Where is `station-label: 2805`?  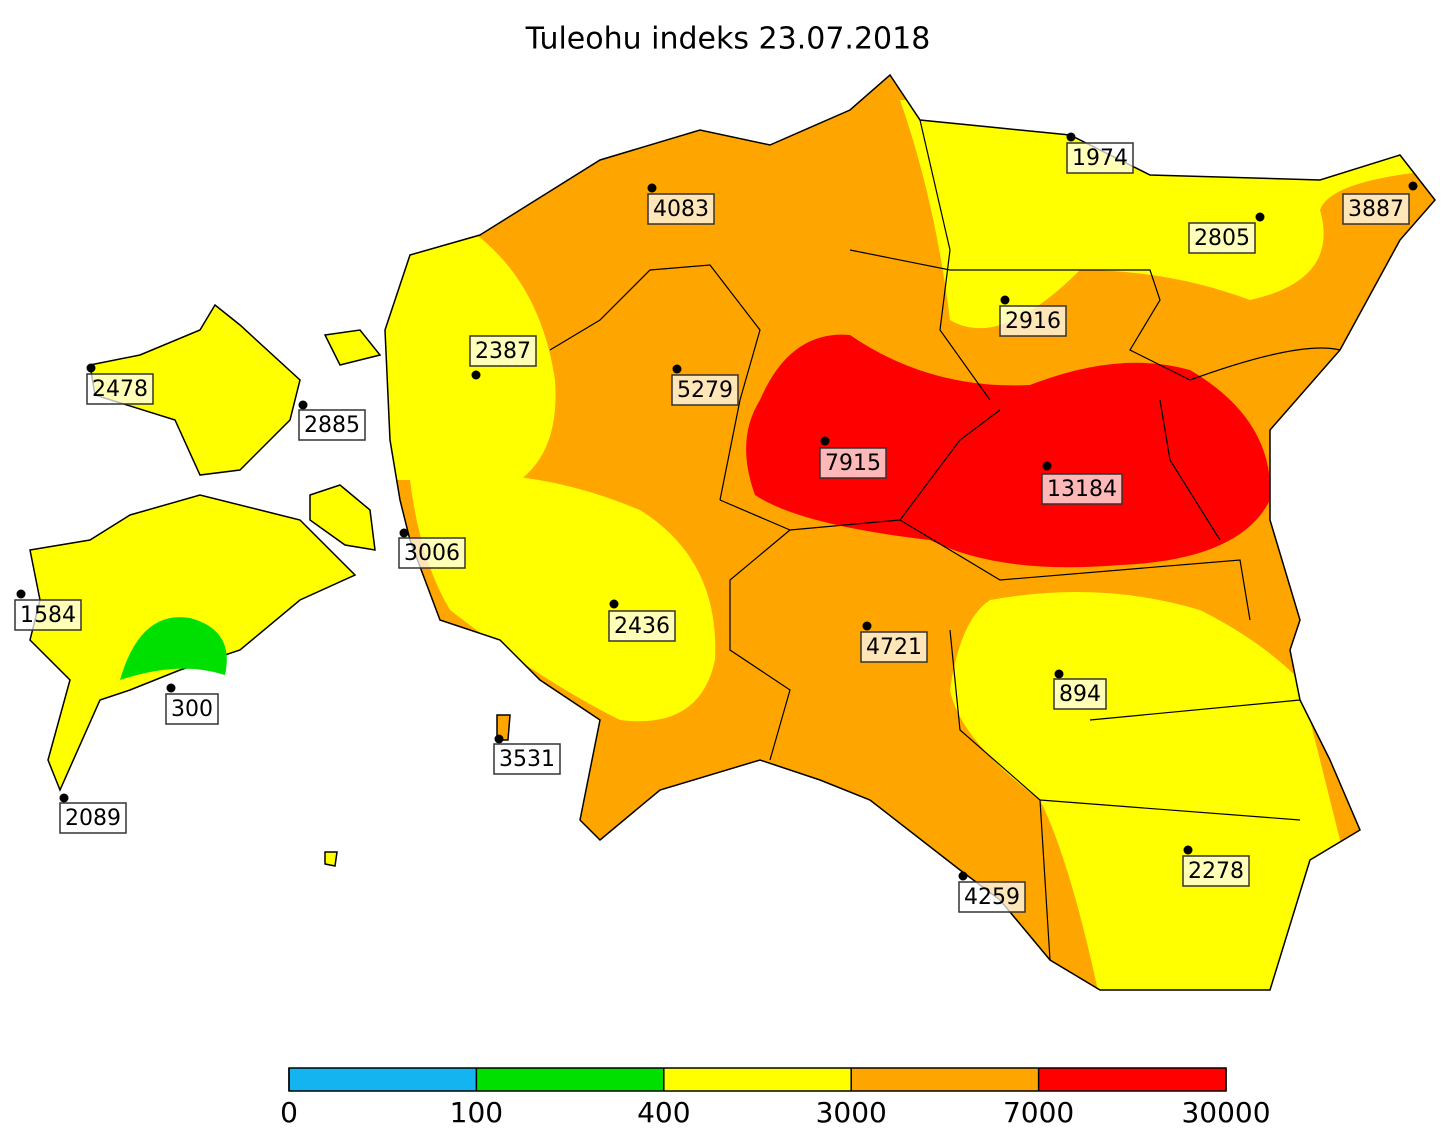
station-label: 2805 is located at coordinates (1222, 238).